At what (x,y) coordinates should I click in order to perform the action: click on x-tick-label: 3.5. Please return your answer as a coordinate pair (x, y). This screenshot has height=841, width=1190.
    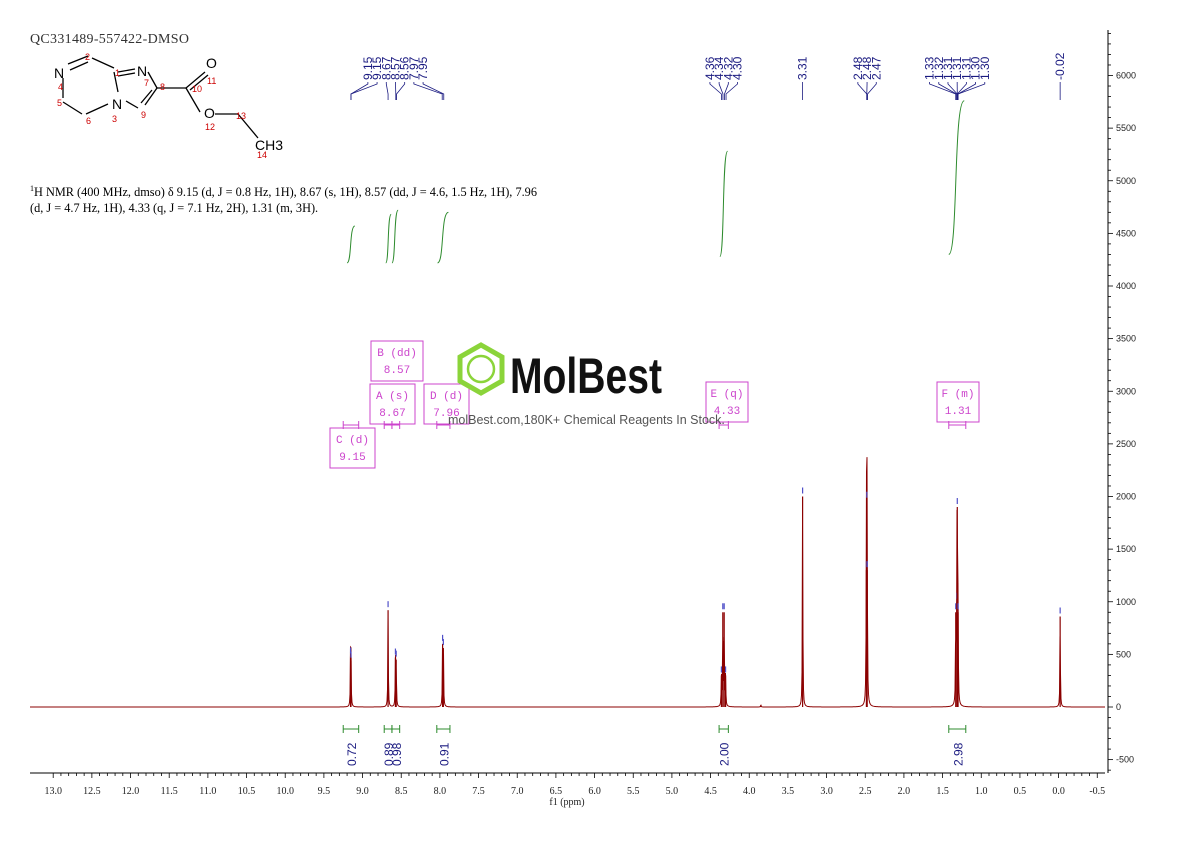
    Looking at the image, I should click on (788, 791).